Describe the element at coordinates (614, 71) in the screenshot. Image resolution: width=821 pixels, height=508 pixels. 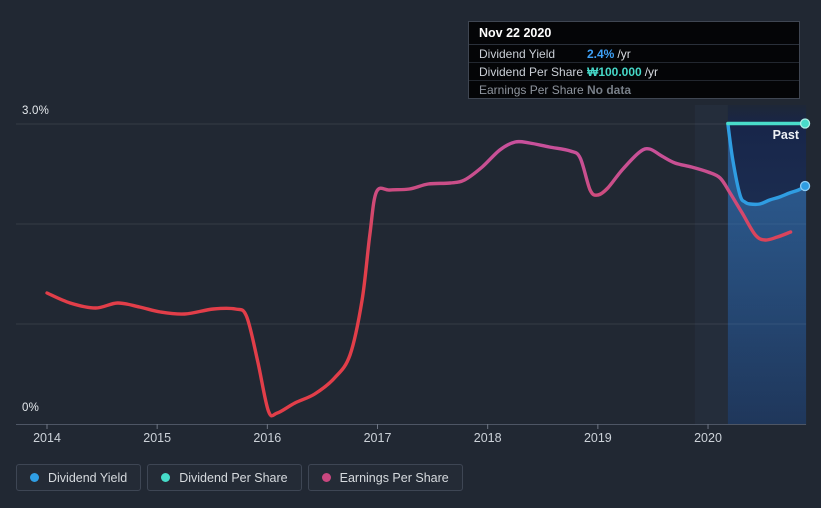
I see `tooltip-row-value: ₩100.000` at that location.